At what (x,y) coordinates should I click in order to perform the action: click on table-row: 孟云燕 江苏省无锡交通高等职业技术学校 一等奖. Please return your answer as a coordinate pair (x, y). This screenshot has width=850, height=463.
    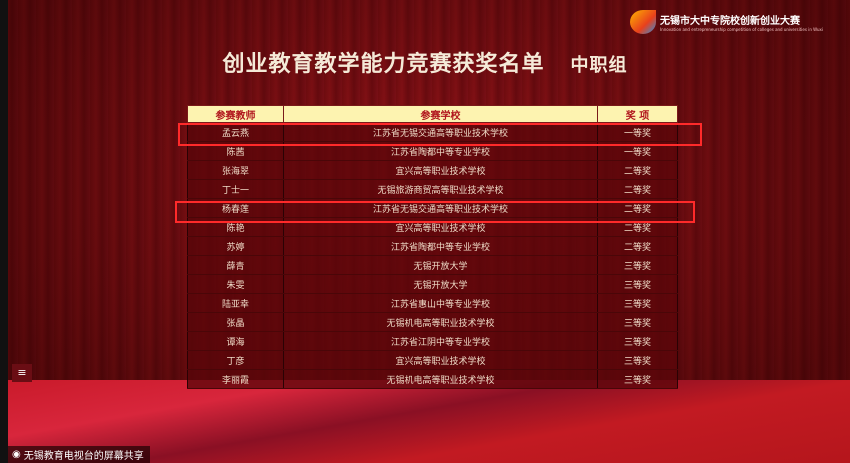
    Looking at the image, I should click on (432, 132).